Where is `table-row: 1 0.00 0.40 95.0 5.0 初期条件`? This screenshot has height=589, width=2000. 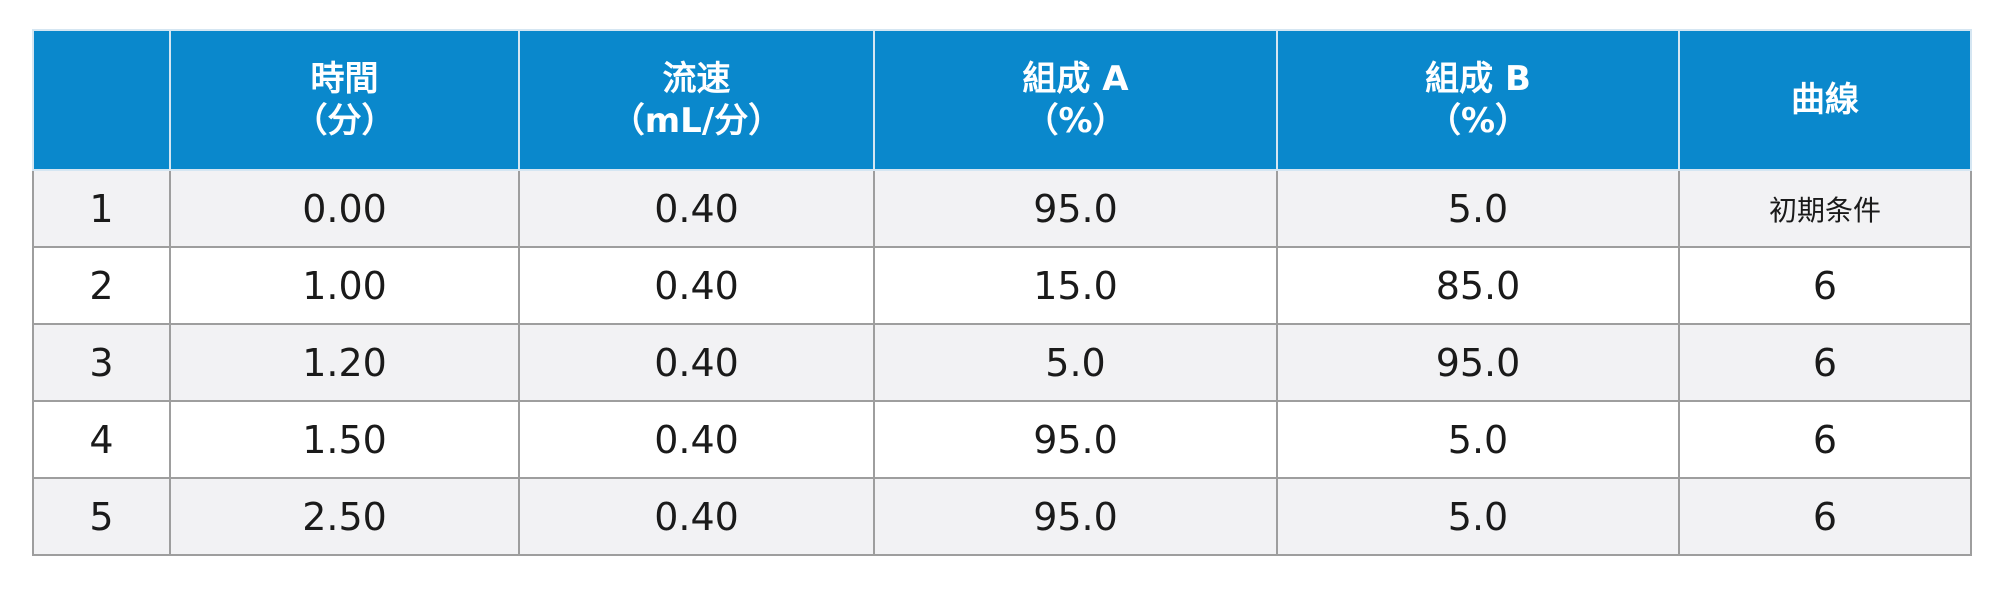
table-row: 1 0.00 0.40 95.0 5.0 初期条件 is located at coordinates (1002, 208).